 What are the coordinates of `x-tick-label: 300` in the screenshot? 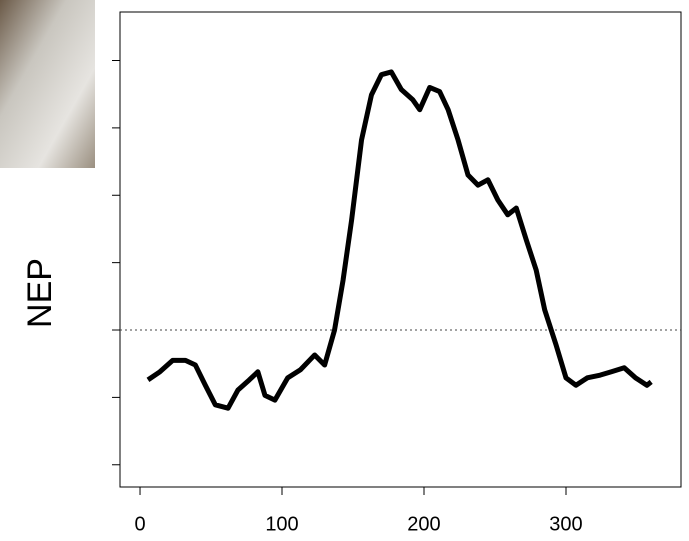 It's located at (565, 524).